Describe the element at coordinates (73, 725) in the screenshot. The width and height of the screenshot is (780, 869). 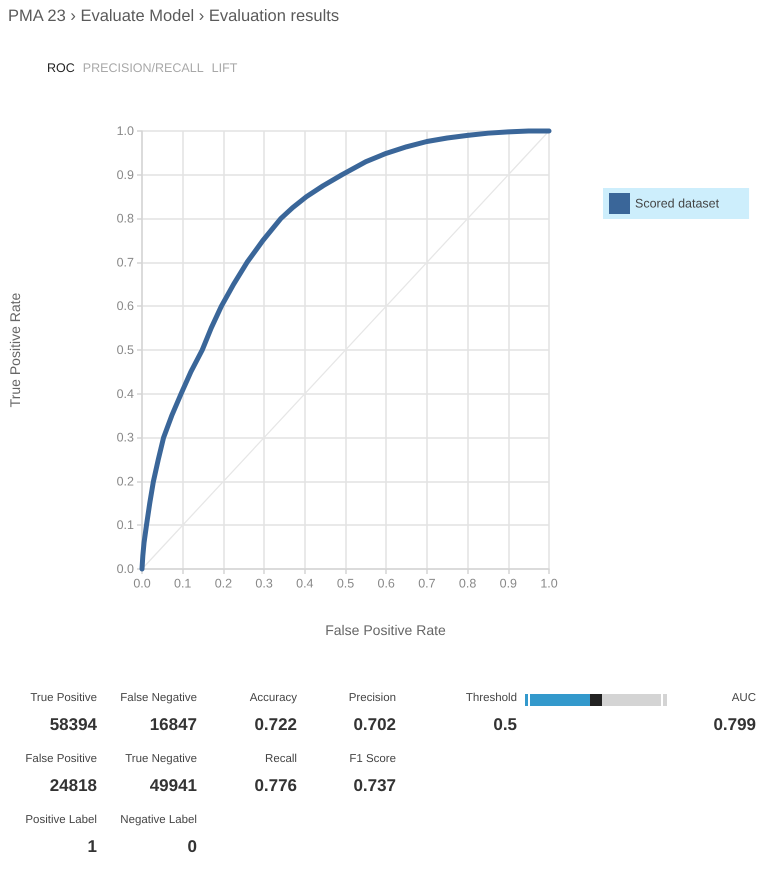
I see `data-label: 58394` at that location.